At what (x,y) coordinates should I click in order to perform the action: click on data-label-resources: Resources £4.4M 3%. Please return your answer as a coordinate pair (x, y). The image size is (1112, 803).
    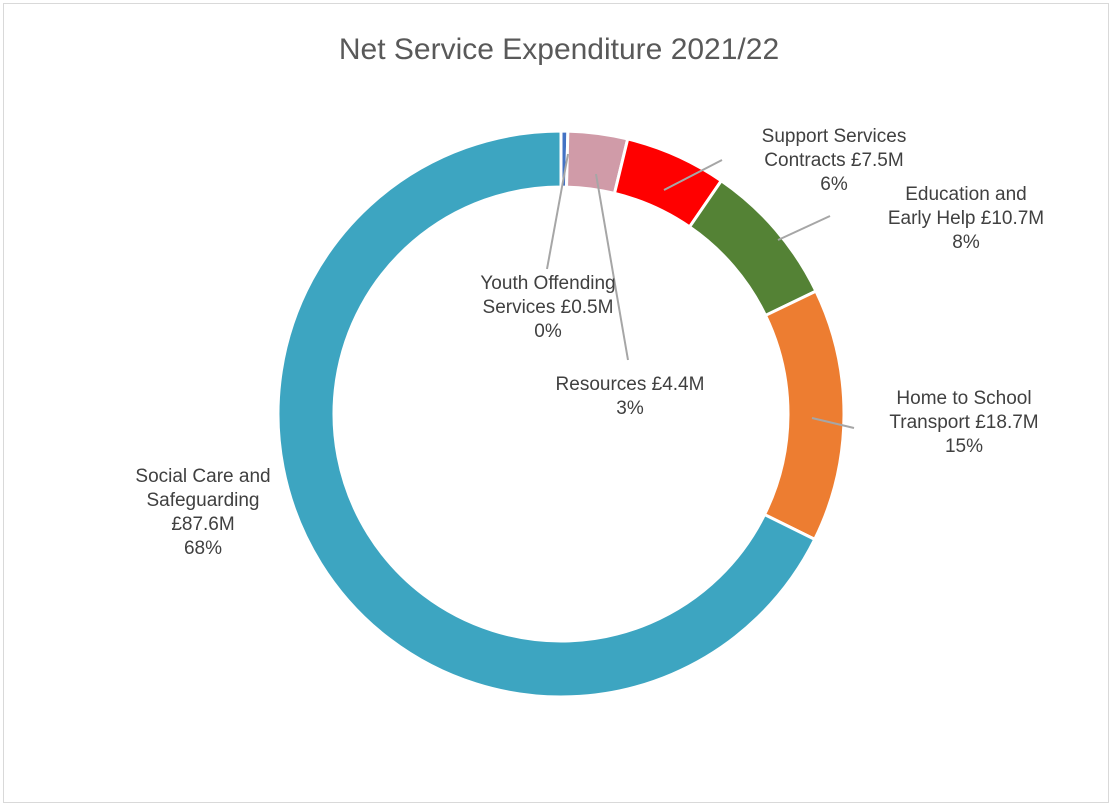
    Looking at the image, I should click on (630, 396).